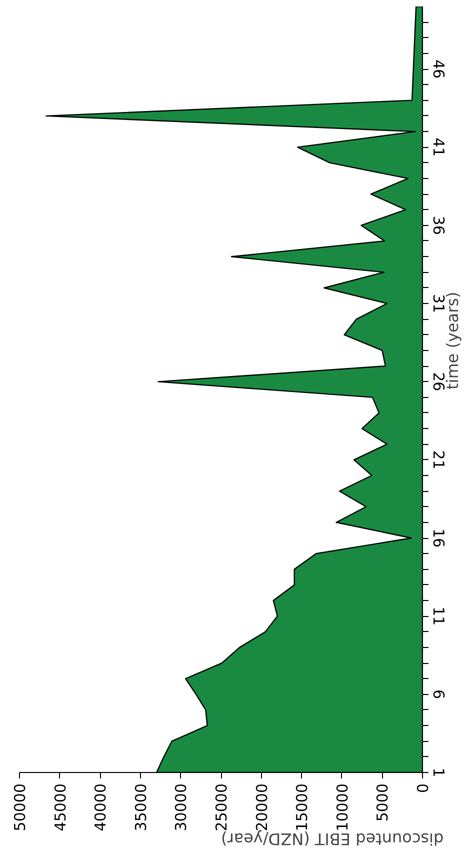 Image resolution: width=474 pixels, height=861 pixels. Describe the element at coordinates (141, 808) in the screenshot. I see `x-tick-label: 35000` at that location.